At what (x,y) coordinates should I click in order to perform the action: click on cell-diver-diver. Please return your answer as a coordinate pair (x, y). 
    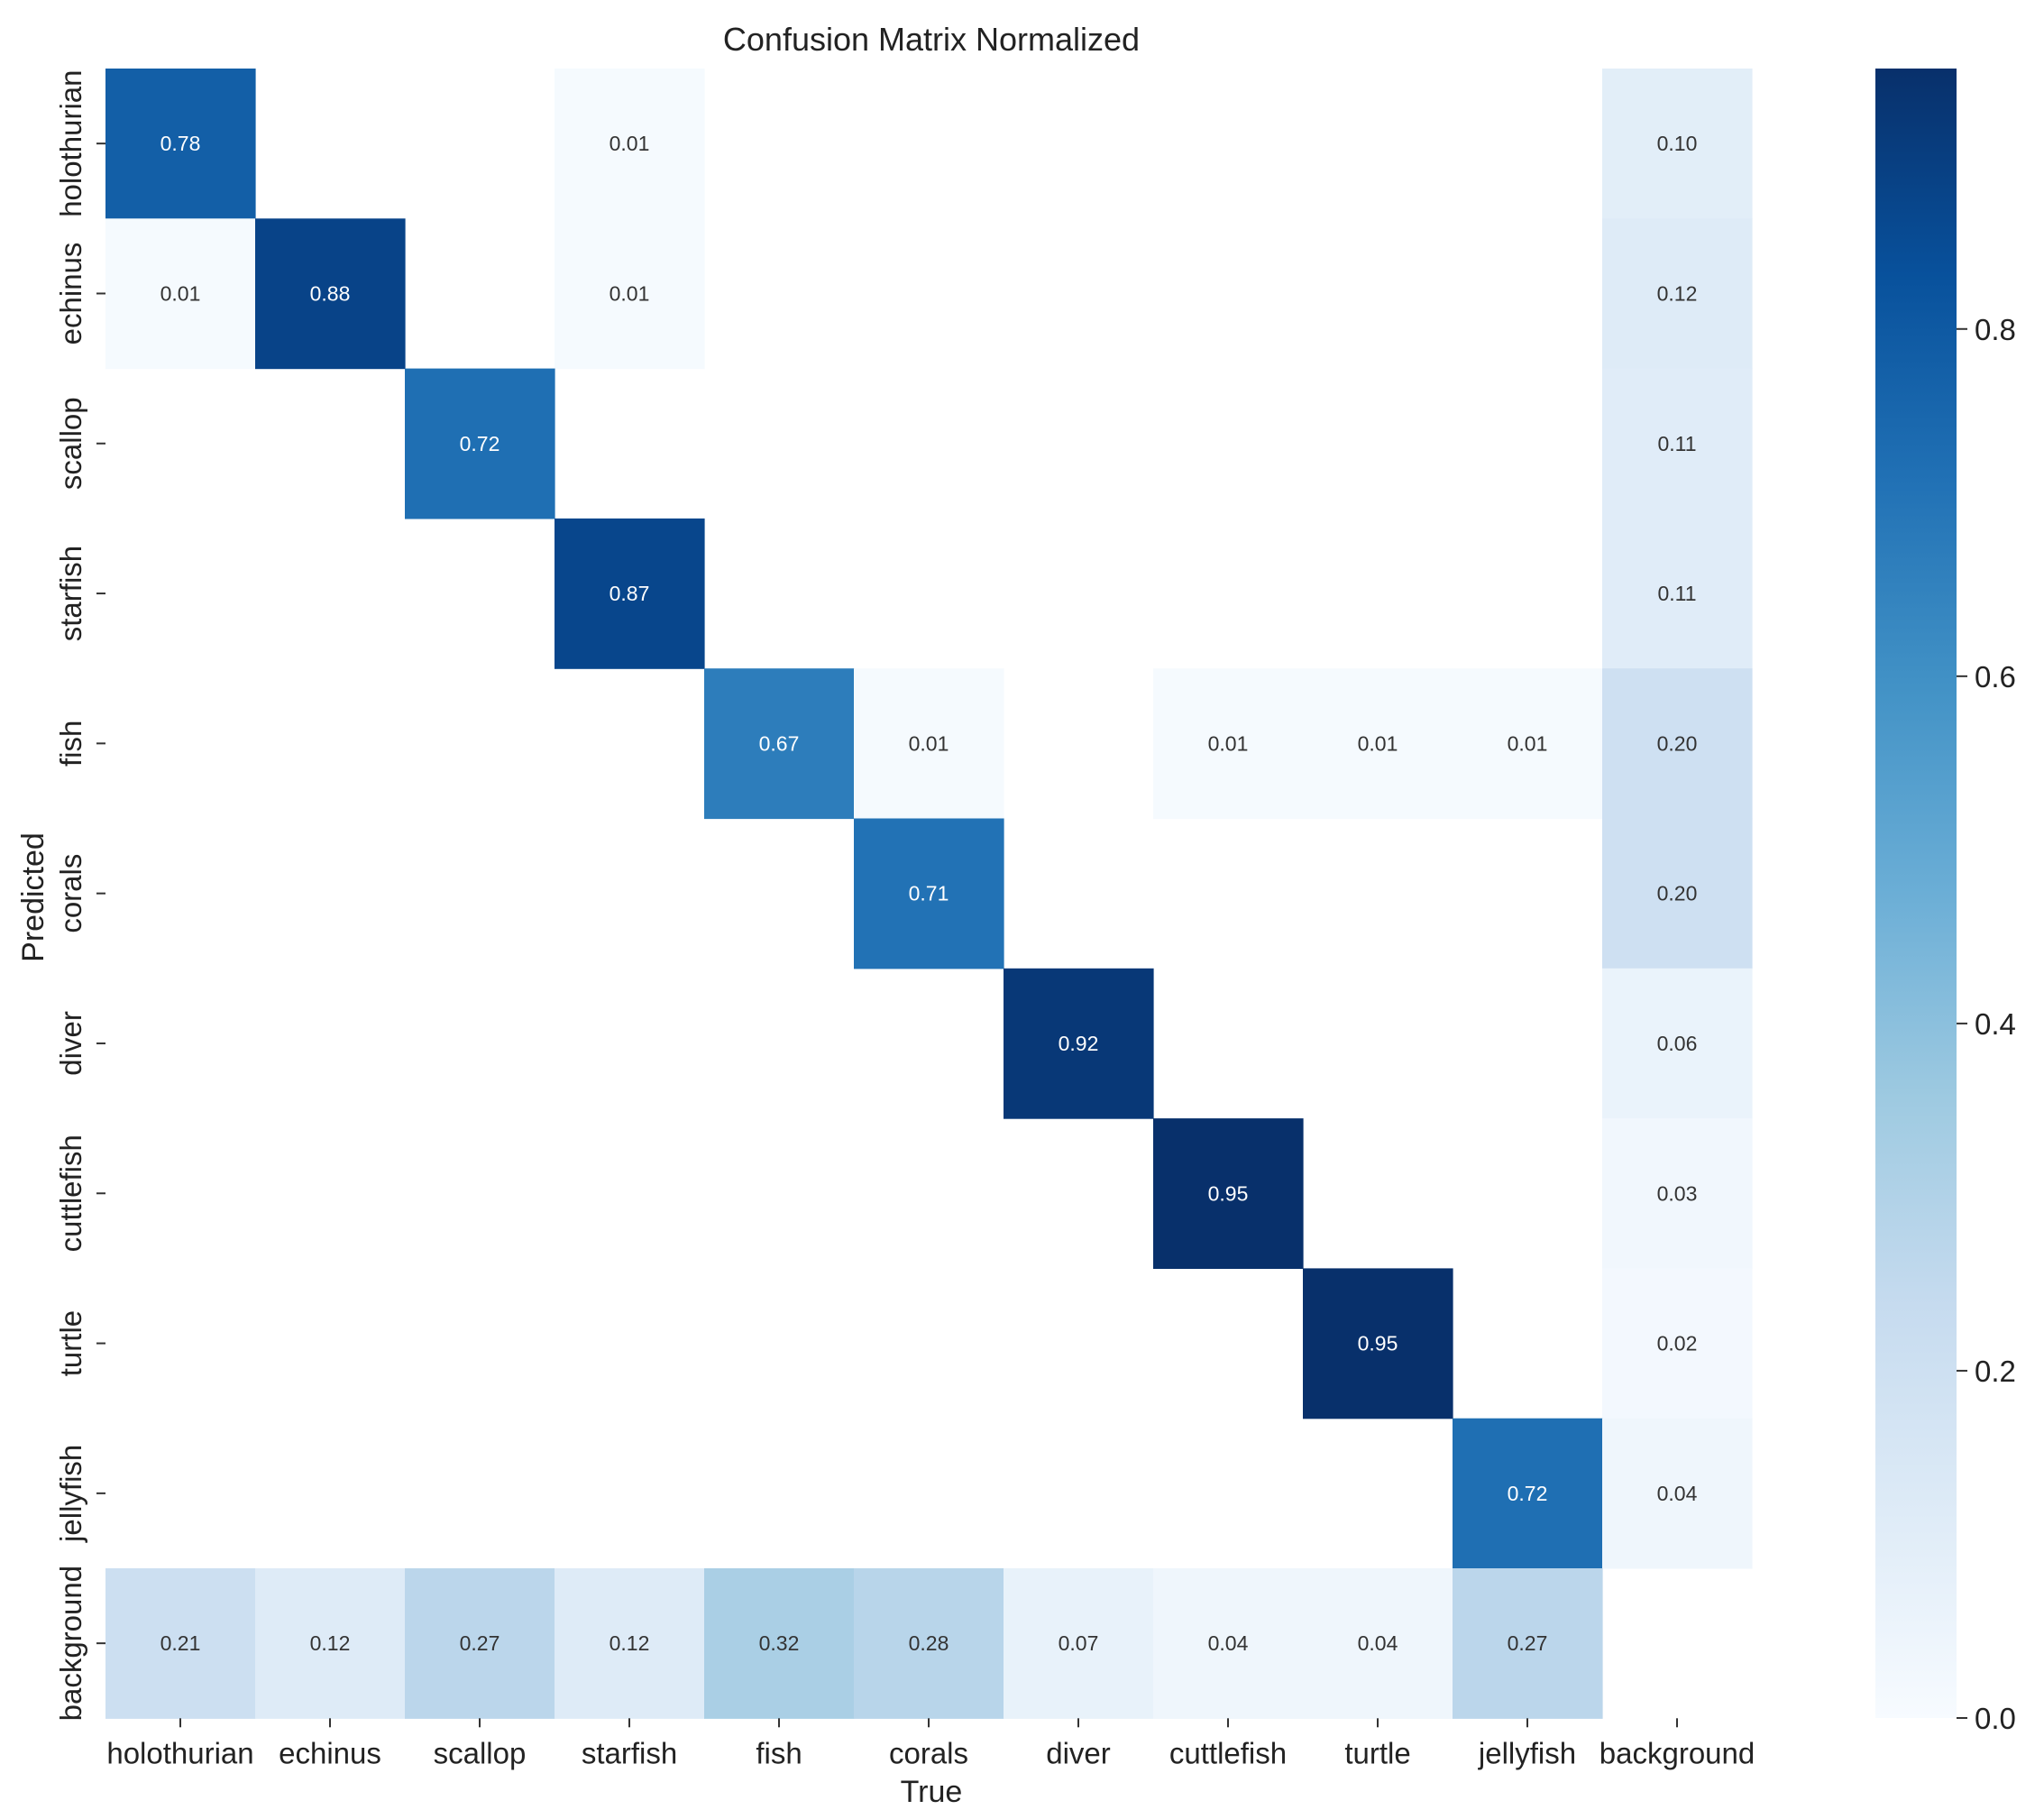
    Looking at the image, I should click on (1079, 1043).